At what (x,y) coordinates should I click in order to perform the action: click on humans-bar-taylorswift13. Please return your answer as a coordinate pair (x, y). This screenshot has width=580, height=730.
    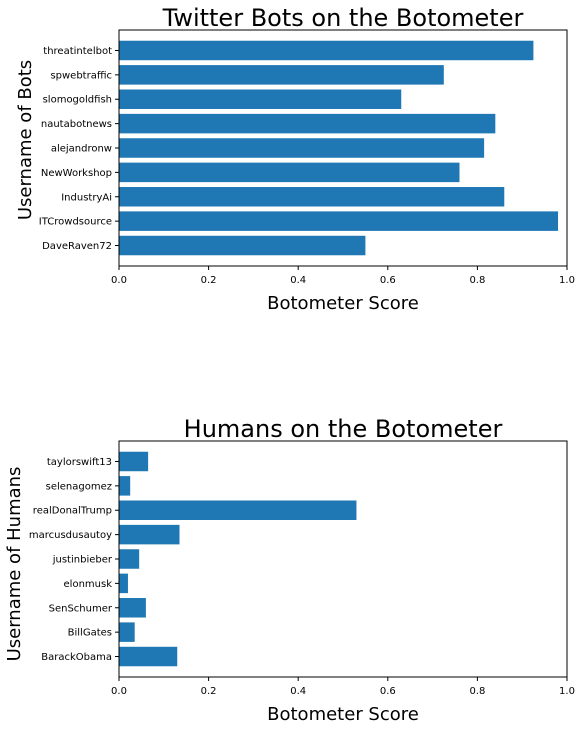
    Looking at the image, I should click on (134, 461).